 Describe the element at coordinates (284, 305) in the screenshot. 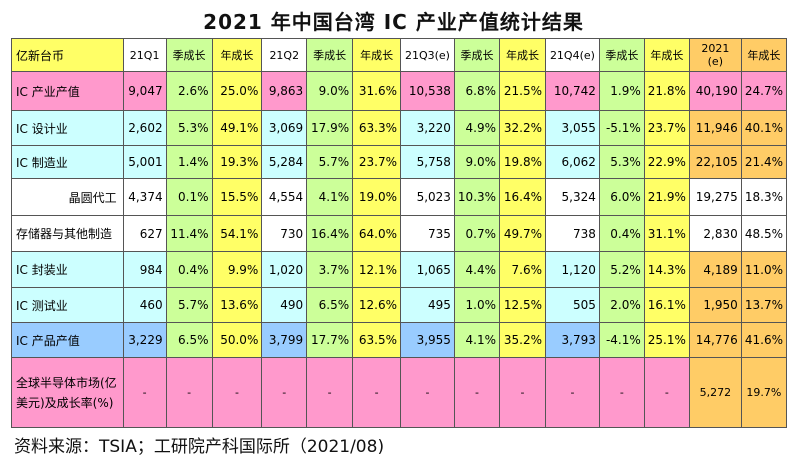

I see `table-cell: 490` at that location.